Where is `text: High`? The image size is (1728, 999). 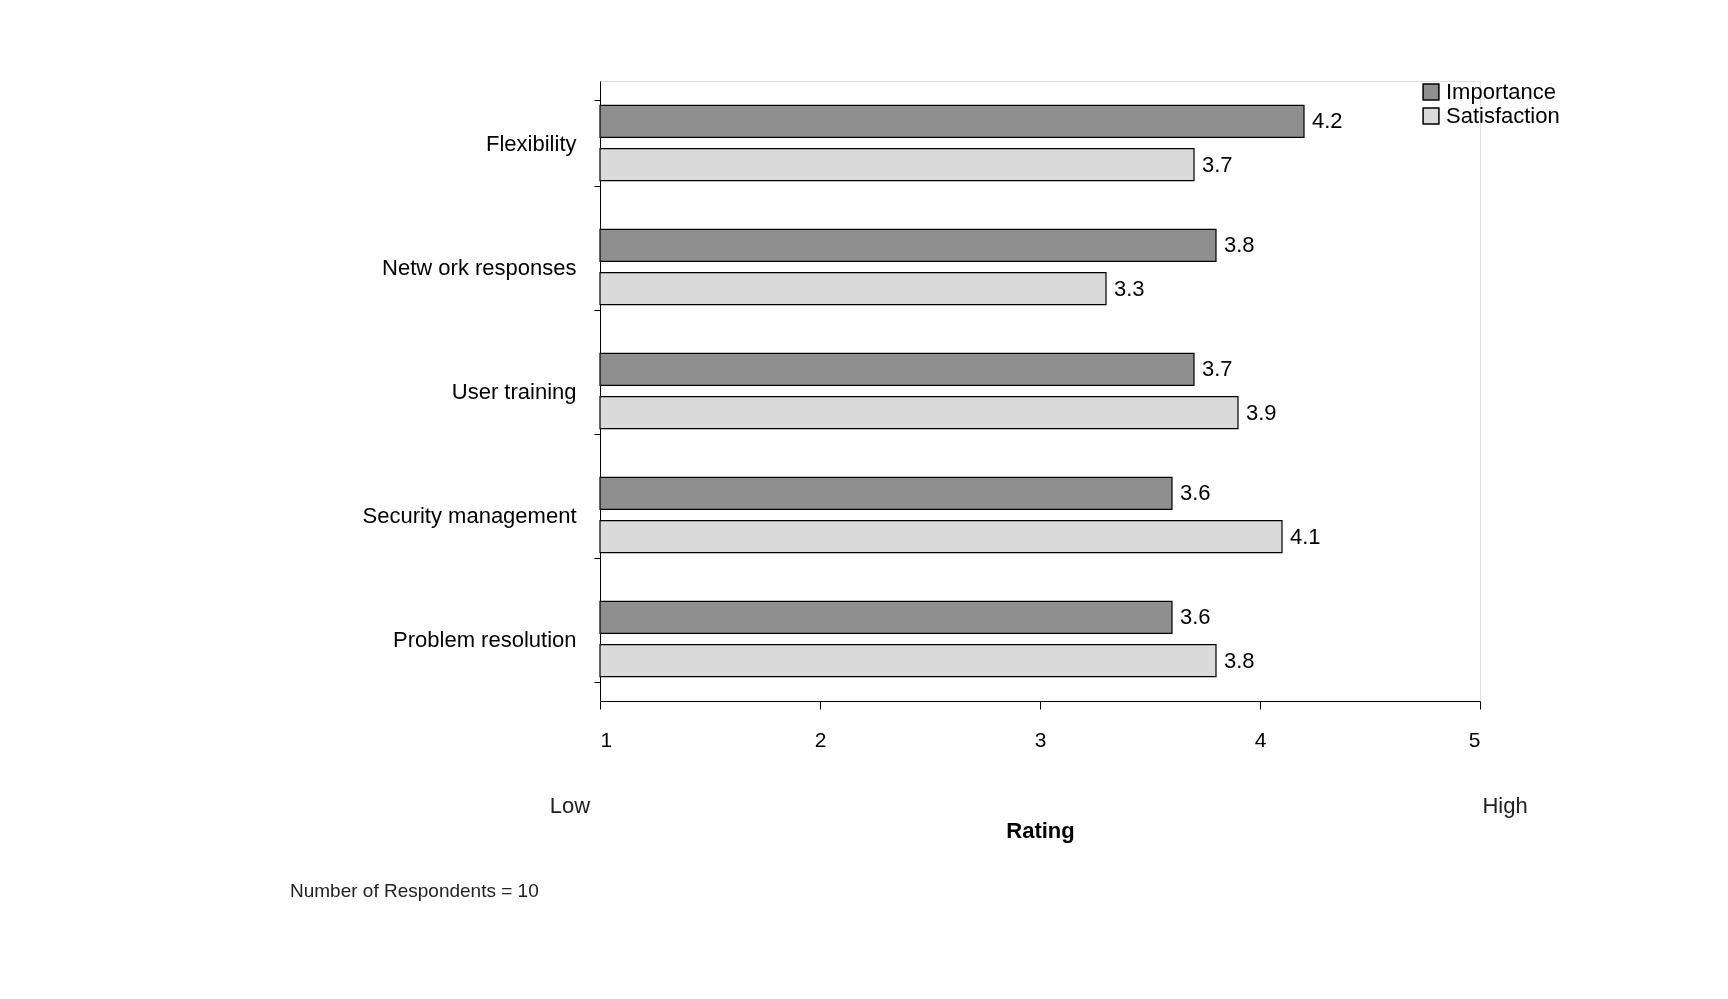
text: High is located at coordinates (1505, 805).